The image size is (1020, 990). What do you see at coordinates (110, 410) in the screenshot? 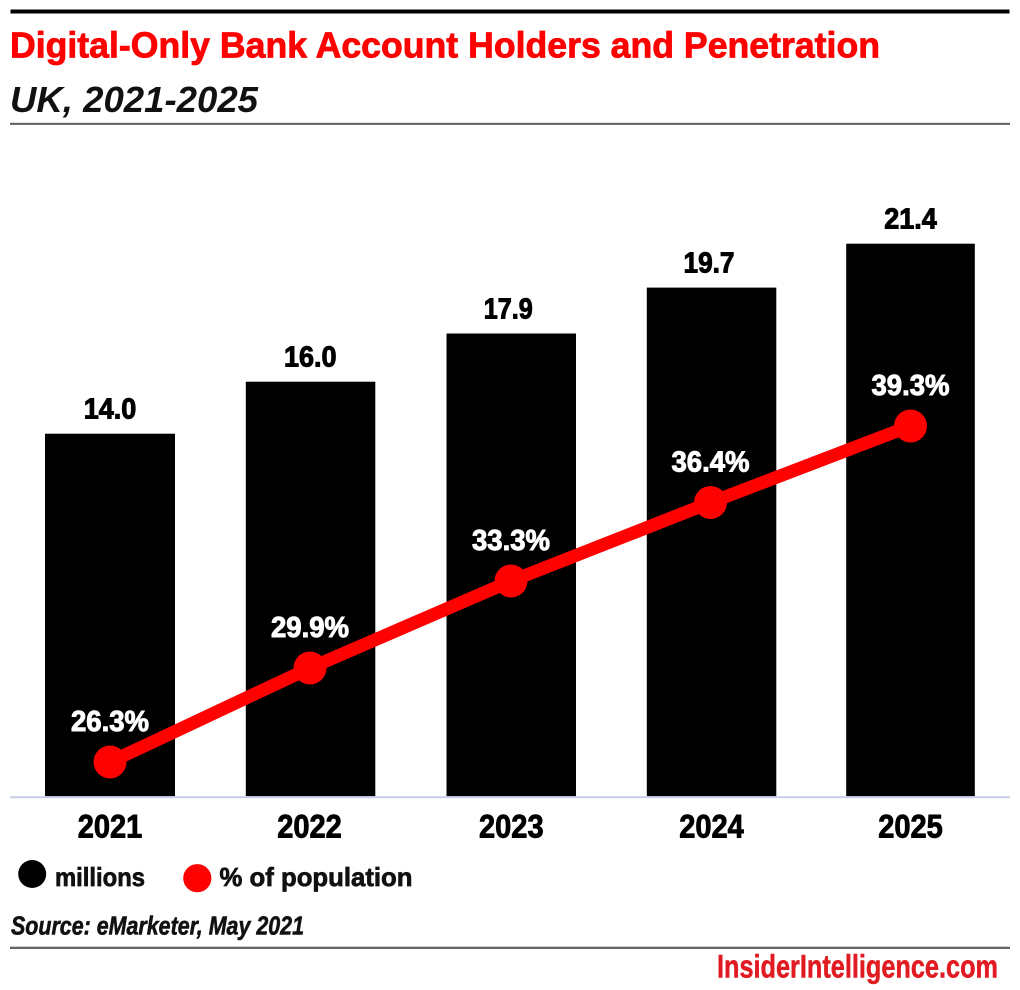
I see `svg-text: 14.0` at bounding box center [110, 410].